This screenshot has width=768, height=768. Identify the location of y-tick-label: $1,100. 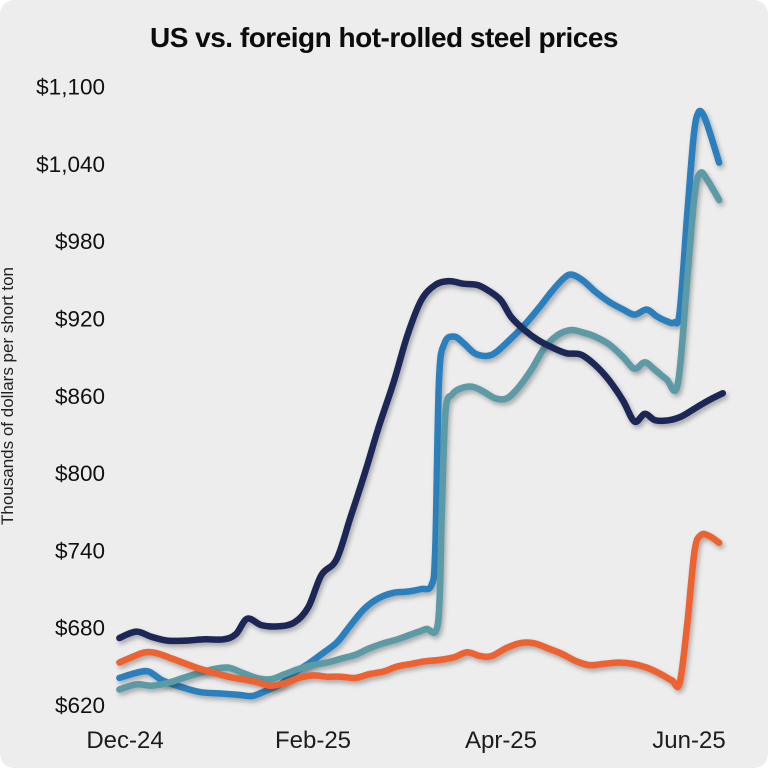
(70, 87).